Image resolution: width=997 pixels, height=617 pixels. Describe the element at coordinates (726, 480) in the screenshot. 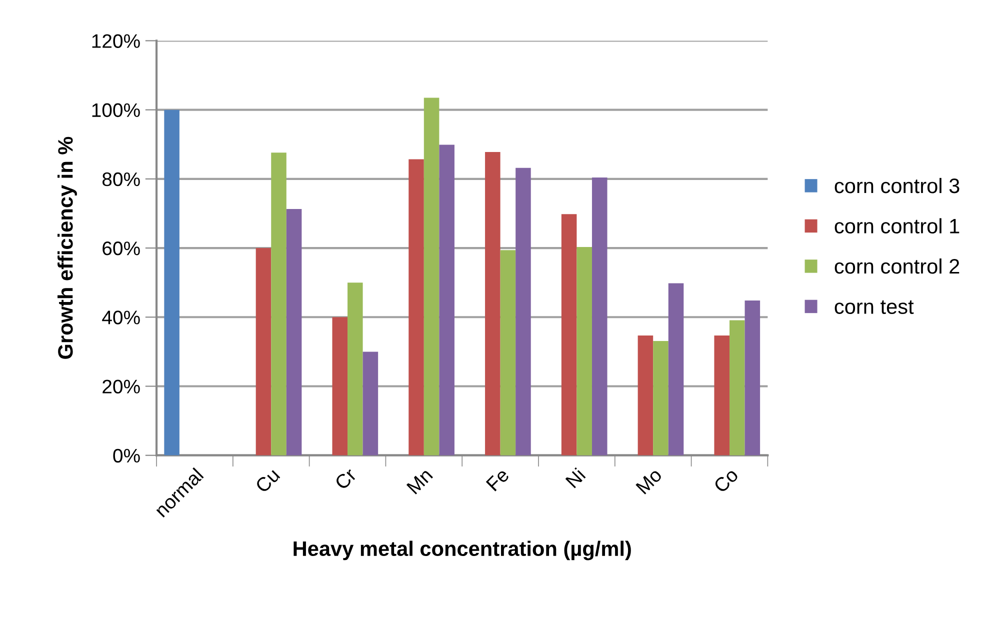

I see `x-tick-label: Co` at that location.